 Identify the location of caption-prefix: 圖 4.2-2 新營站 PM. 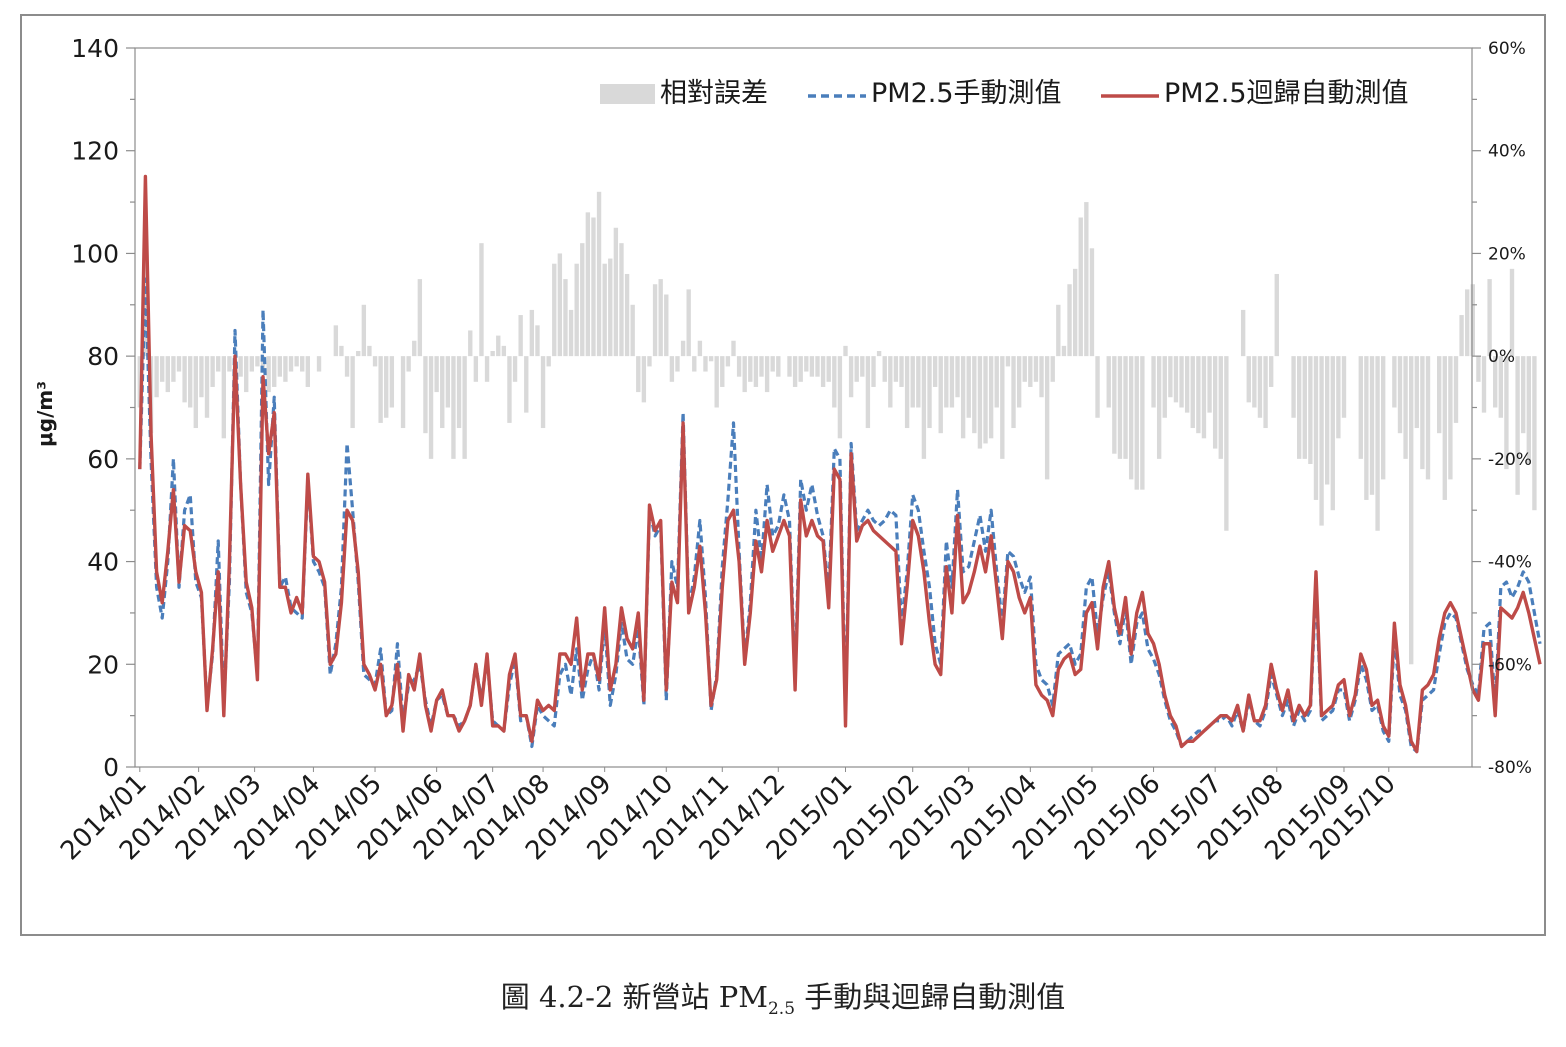
(634, 997).